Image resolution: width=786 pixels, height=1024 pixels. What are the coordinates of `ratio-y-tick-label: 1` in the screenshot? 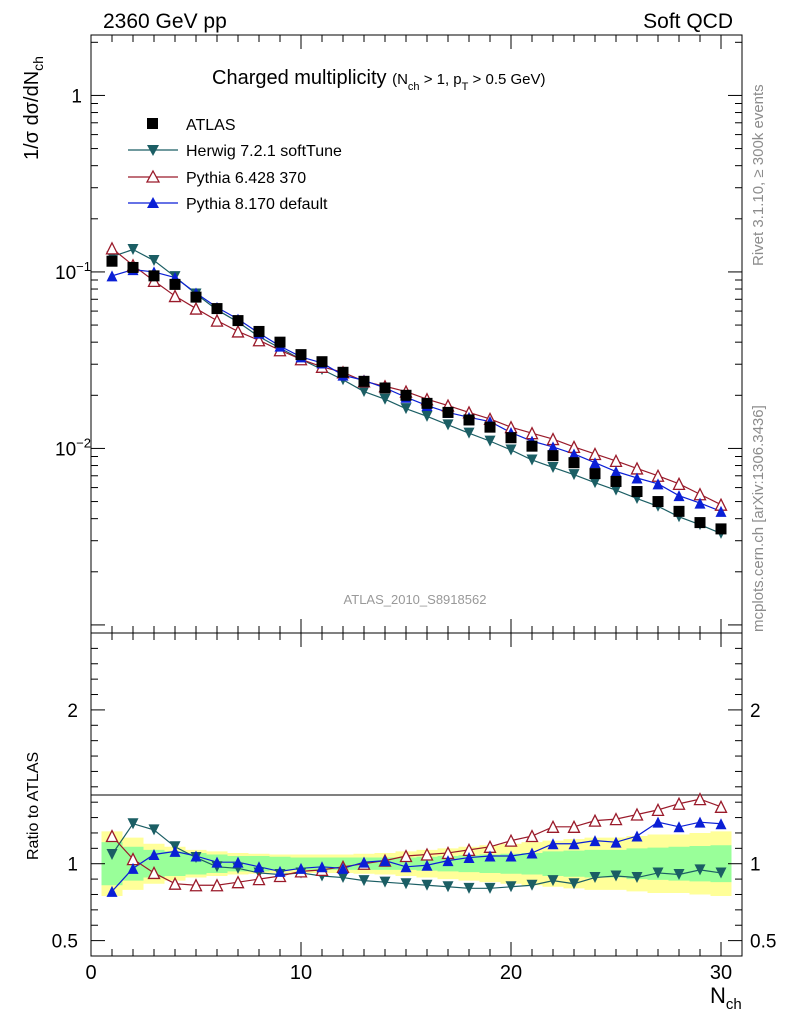 It's located at (72, 865).